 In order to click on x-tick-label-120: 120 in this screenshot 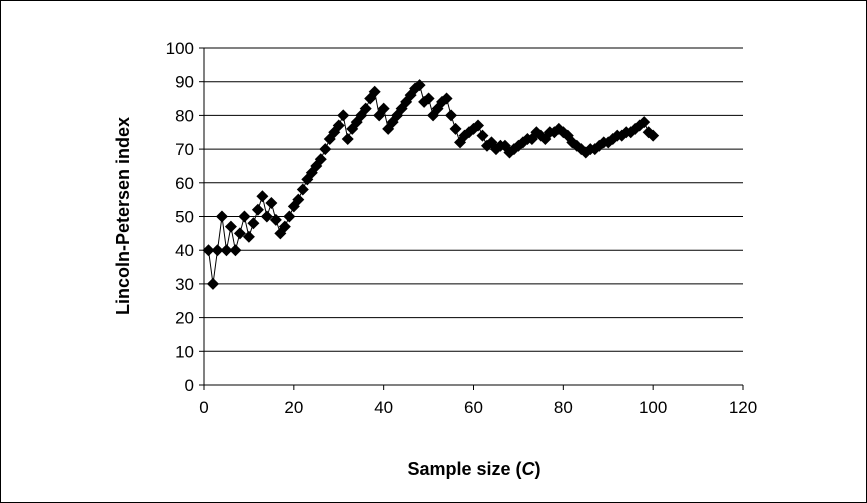, I will do `click(743, 407)`.